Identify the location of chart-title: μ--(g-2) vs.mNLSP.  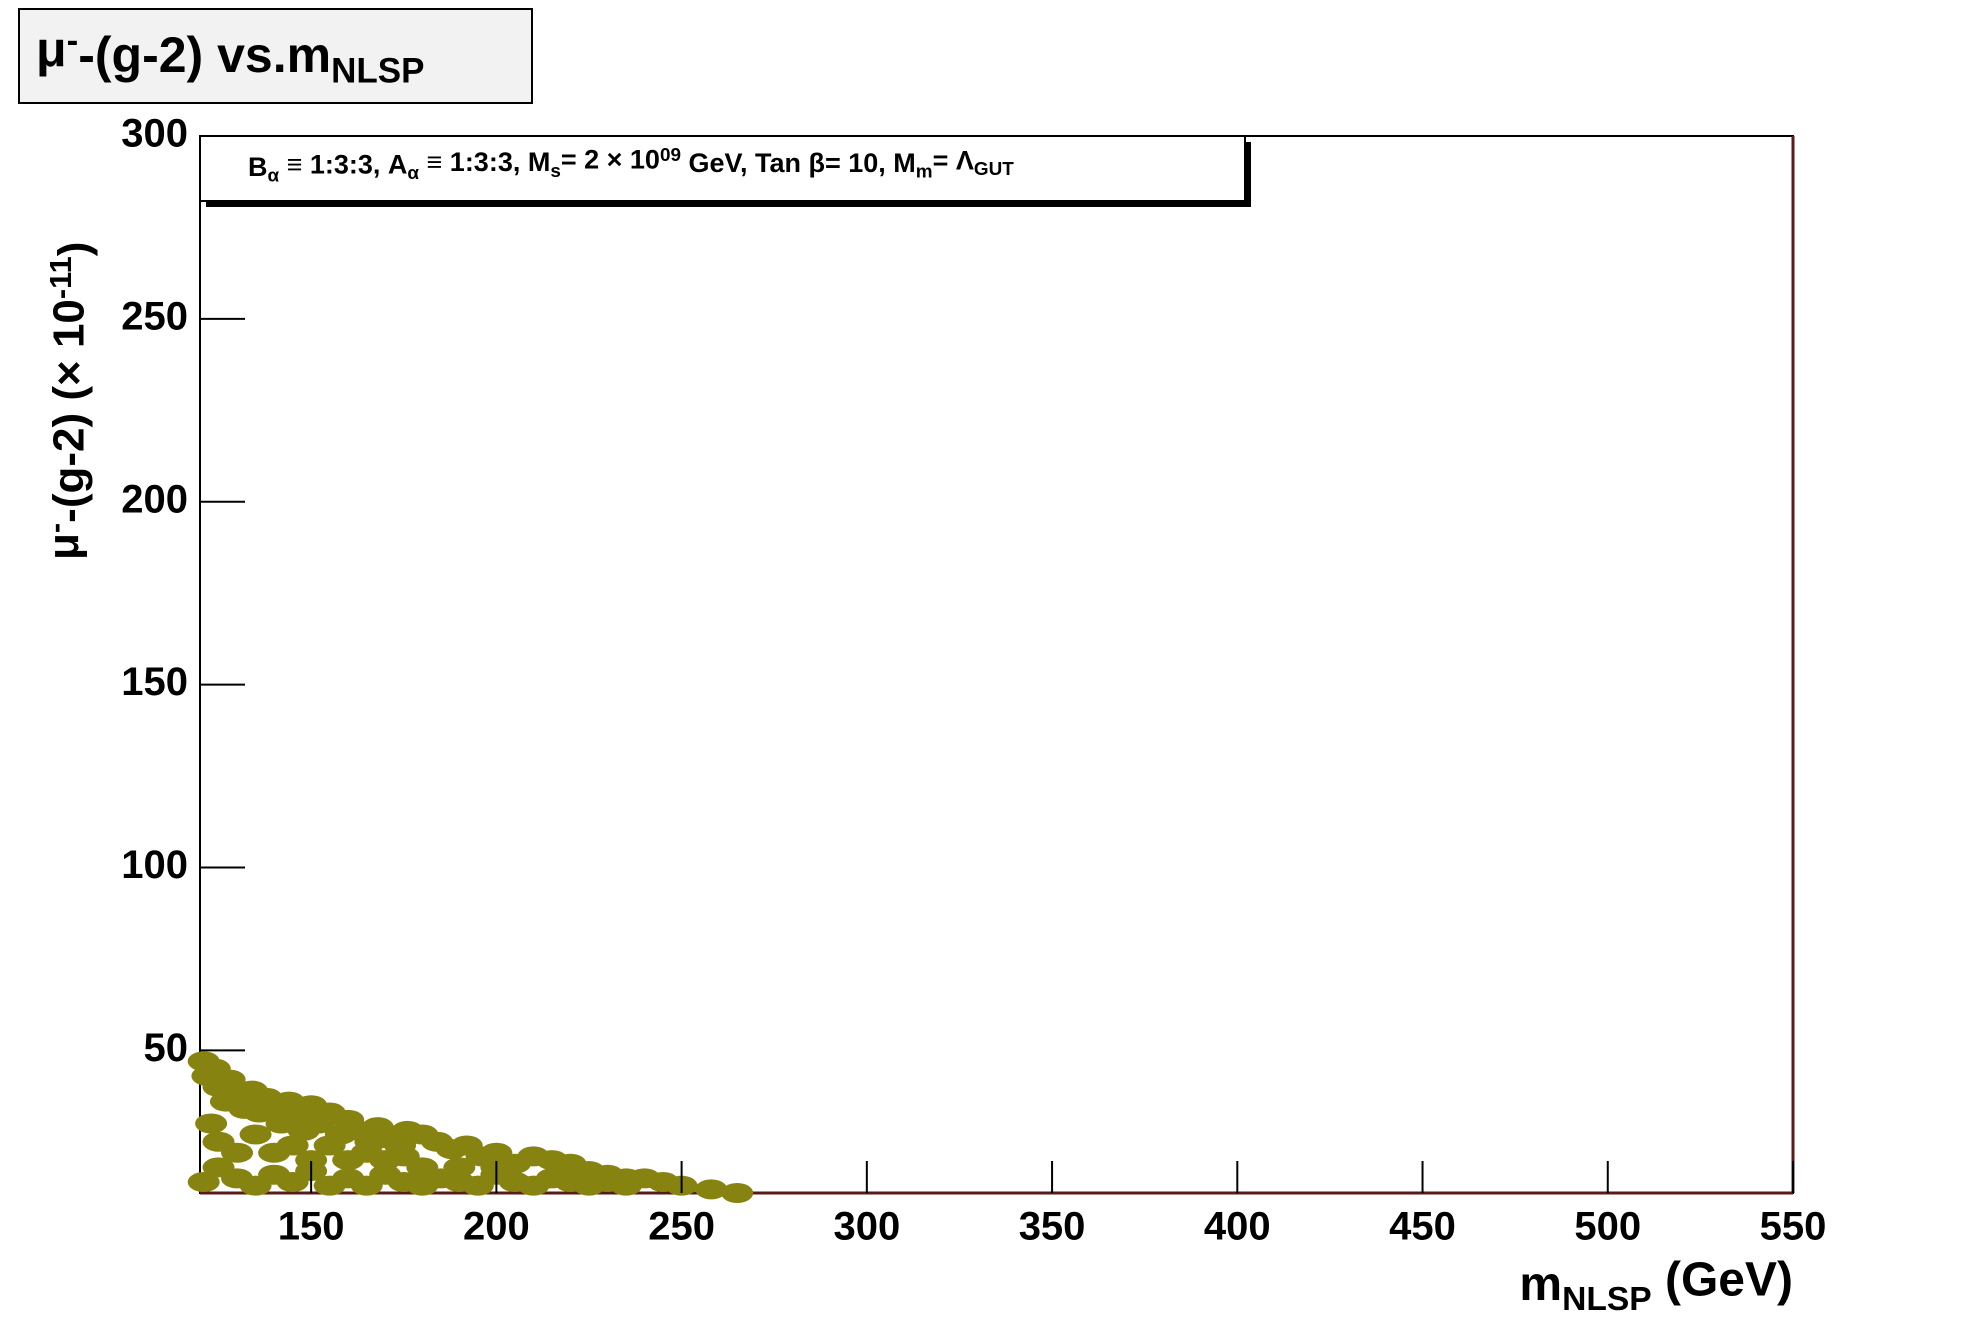
(230, 56).